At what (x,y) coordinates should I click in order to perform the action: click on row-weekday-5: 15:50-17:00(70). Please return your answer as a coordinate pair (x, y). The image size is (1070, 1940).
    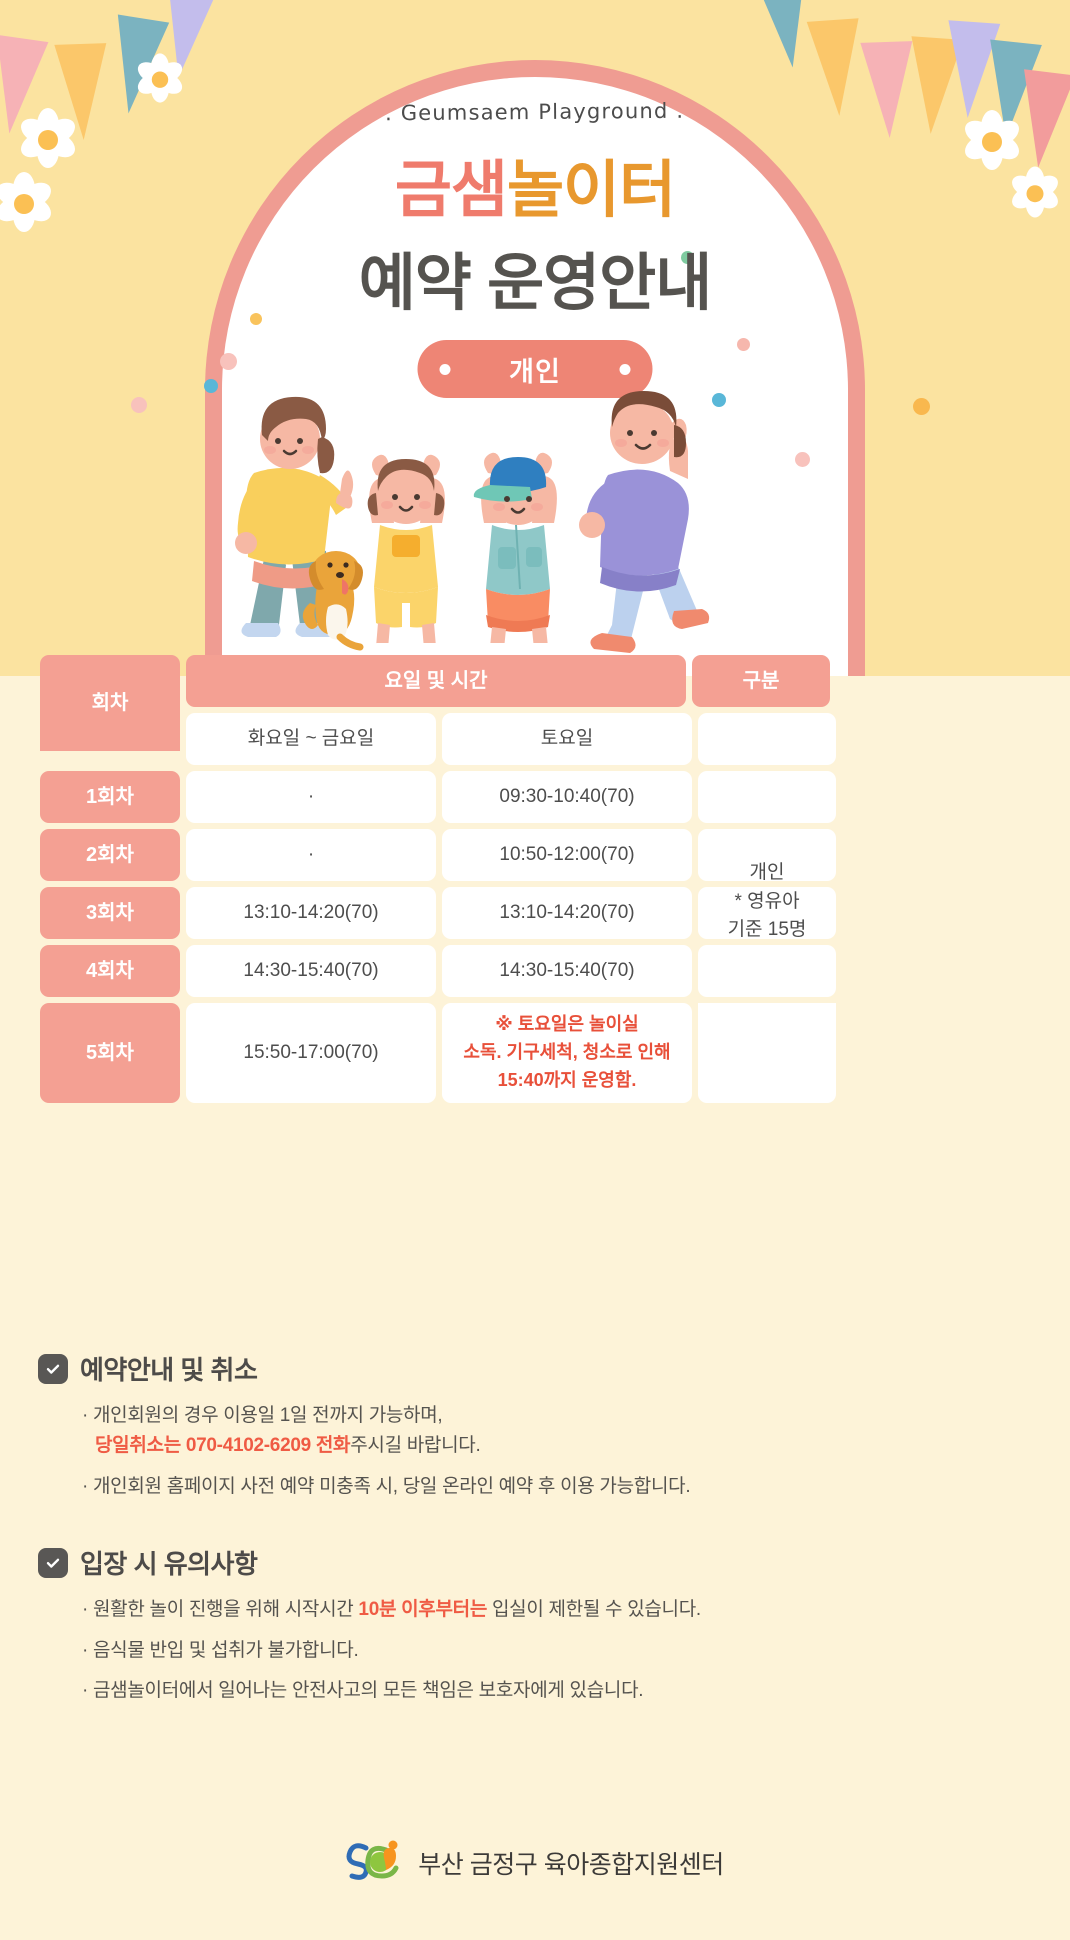
    Looking at the image, I should click on (311, 1053).